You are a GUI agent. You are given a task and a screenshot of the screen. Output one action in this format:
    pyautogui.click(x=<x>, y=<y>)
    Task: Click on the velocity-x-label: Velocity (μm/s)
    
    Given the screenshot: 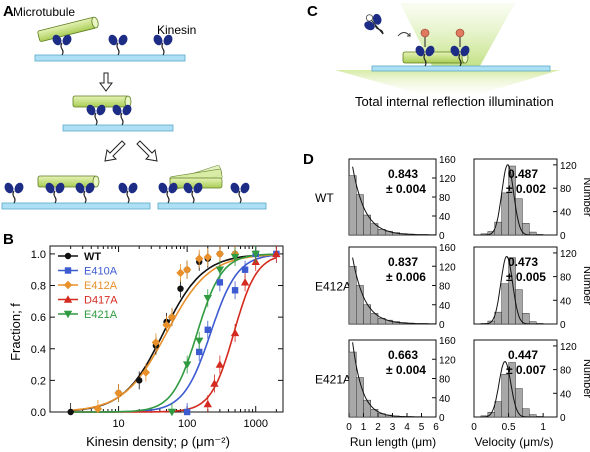 What is the action you would take?
    pyautogui.click(x=514, y=442)
    